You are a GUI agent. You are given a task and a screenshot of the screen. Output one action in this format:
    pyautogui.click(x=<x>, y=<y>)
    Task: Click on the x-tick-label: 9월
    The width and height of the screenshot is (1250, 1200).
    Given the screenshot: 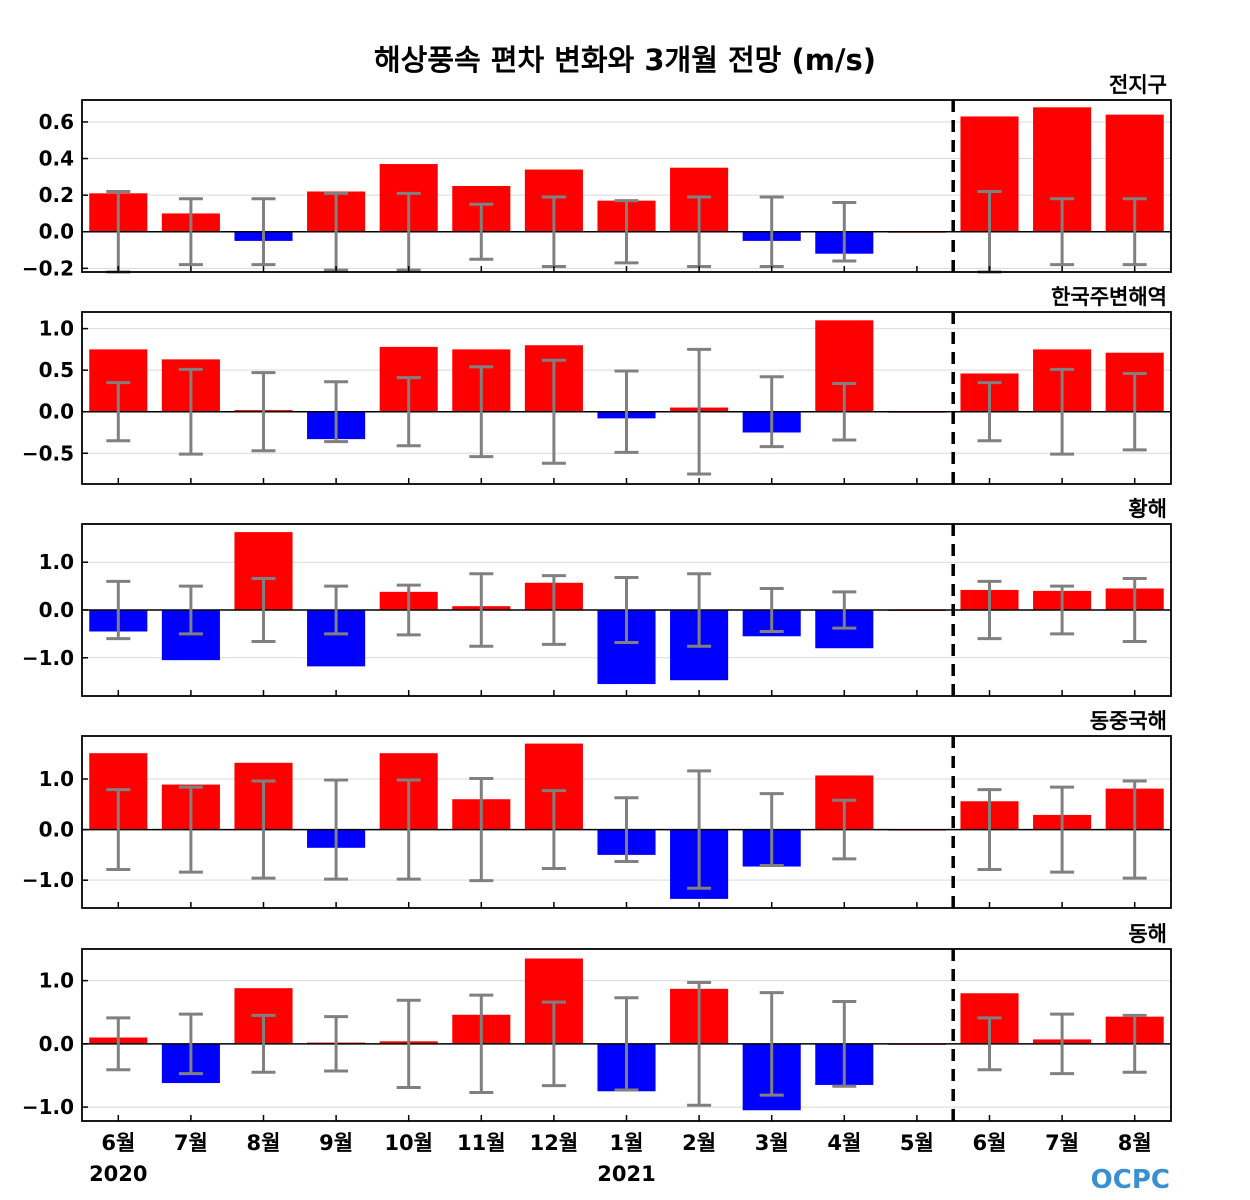 What is the action you would take?
    pyautogui.click(x=336, y=1143)
    